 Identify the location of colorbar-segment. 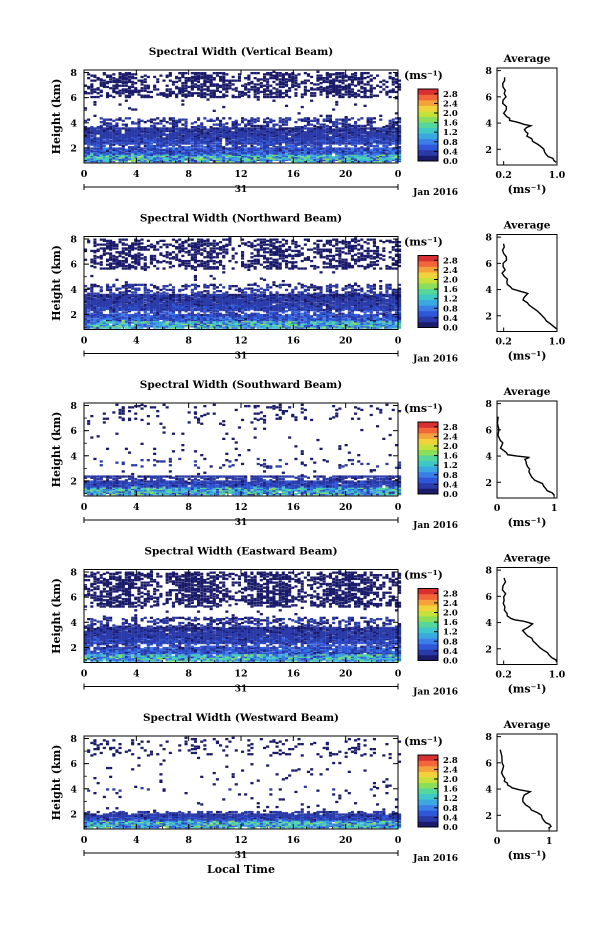
(428, 152).